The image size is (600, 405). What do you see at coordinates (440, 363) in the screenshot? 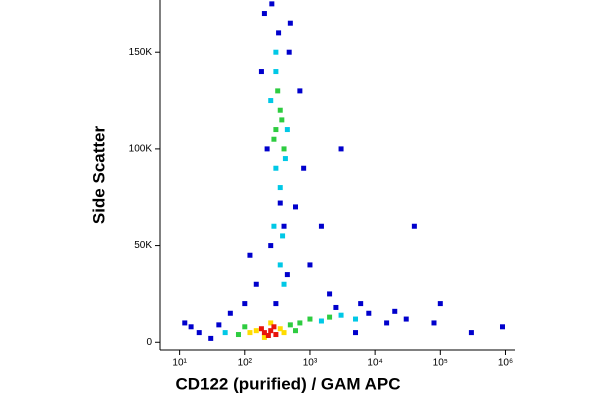
I see `x-tick-label: 10⁵` at bounding box center [440, 363].